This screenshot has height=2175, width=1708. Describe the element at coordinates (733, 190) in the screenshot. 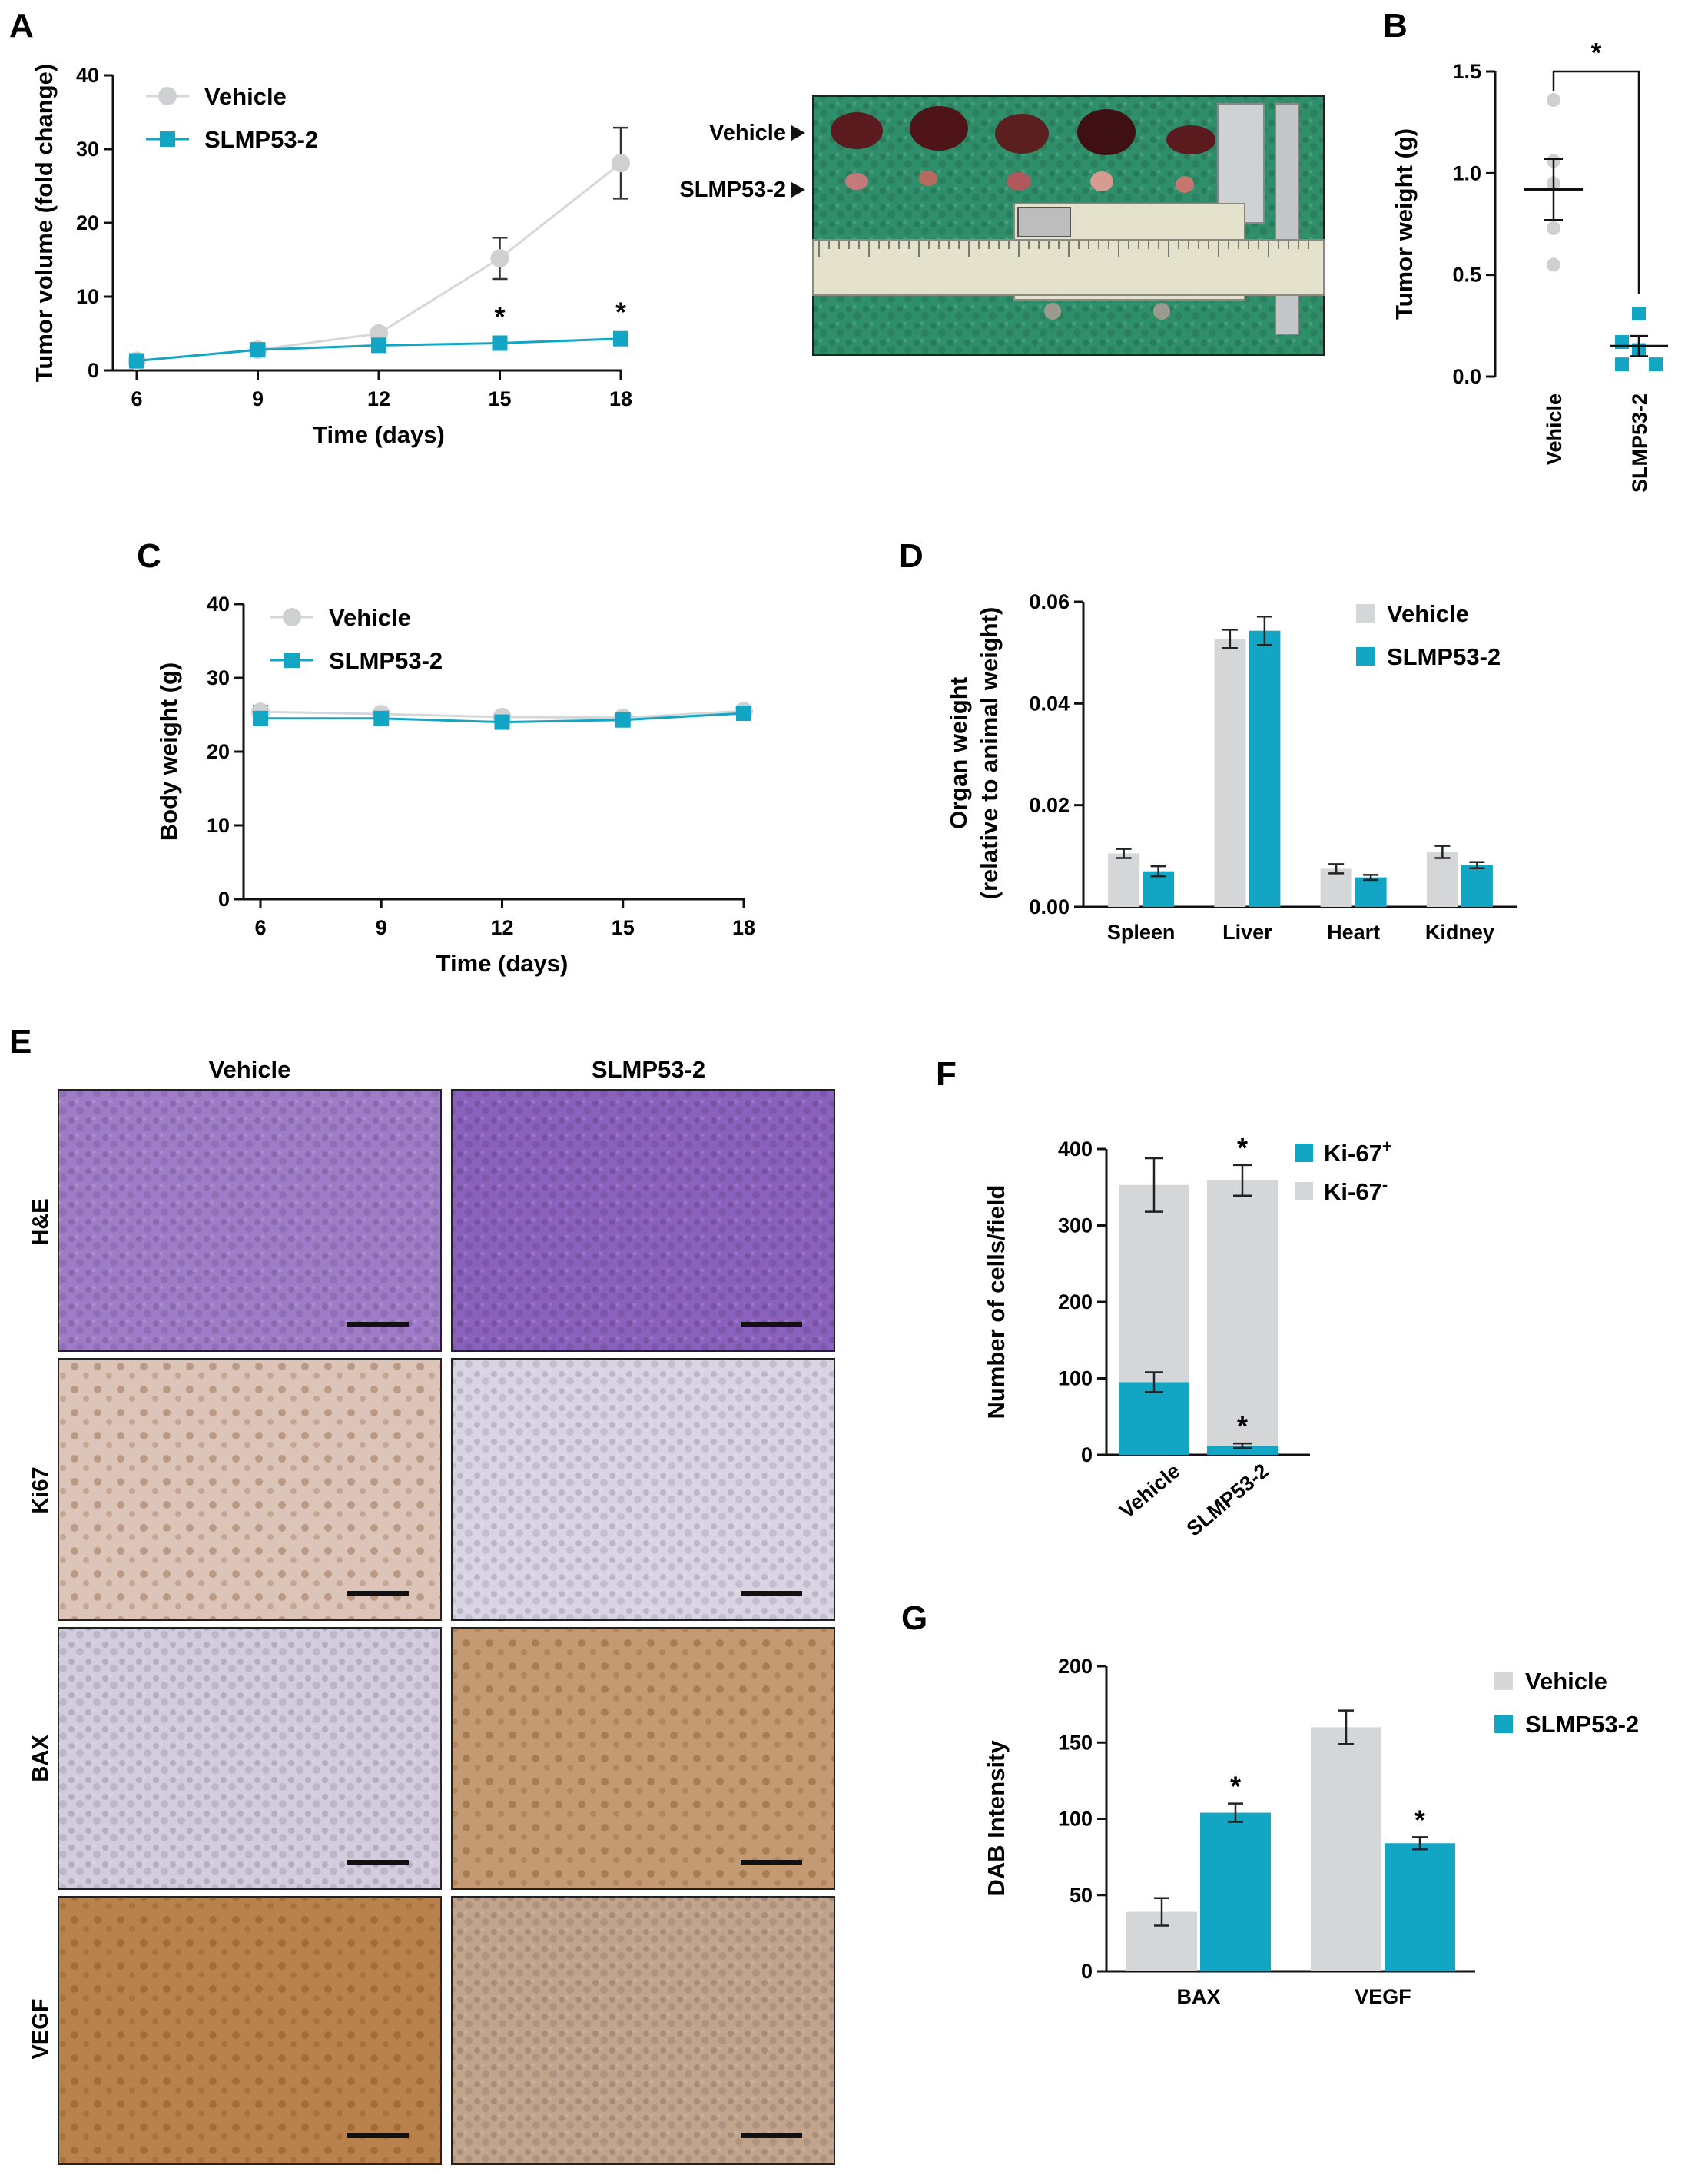

I see `photo-label-slmp53-2: SLMP53-2` at that location.